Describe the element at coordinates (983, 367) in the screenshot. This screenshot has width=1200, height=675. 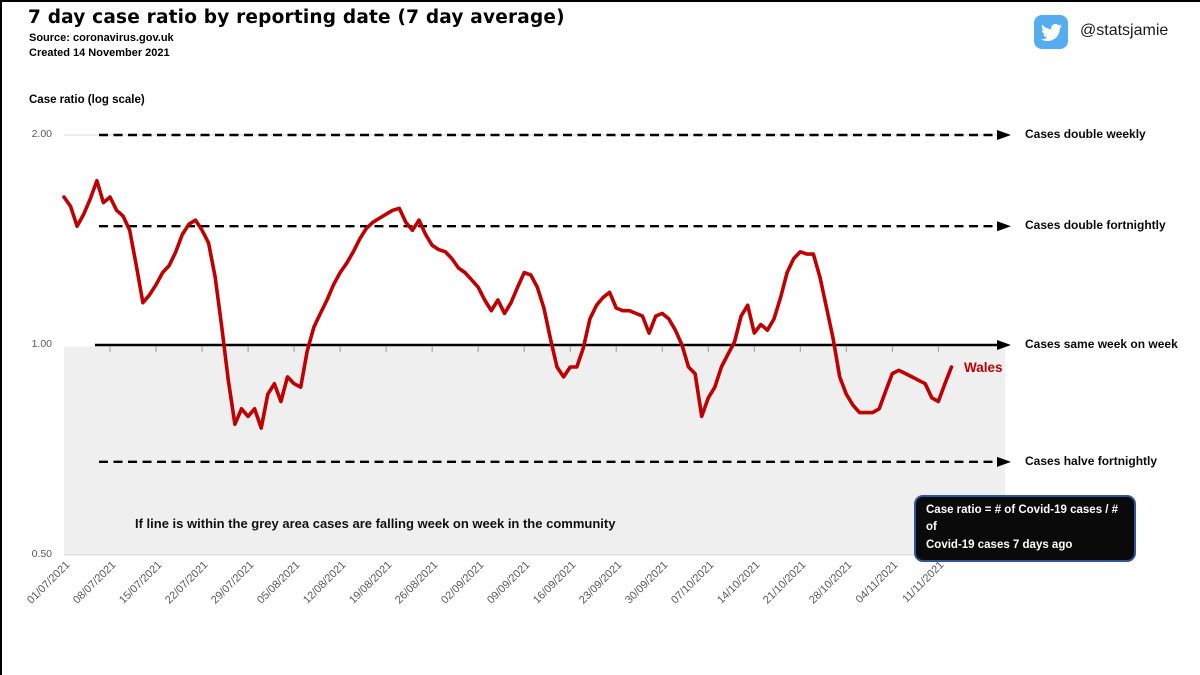
I see `series-label-wales: Wales` at that location.